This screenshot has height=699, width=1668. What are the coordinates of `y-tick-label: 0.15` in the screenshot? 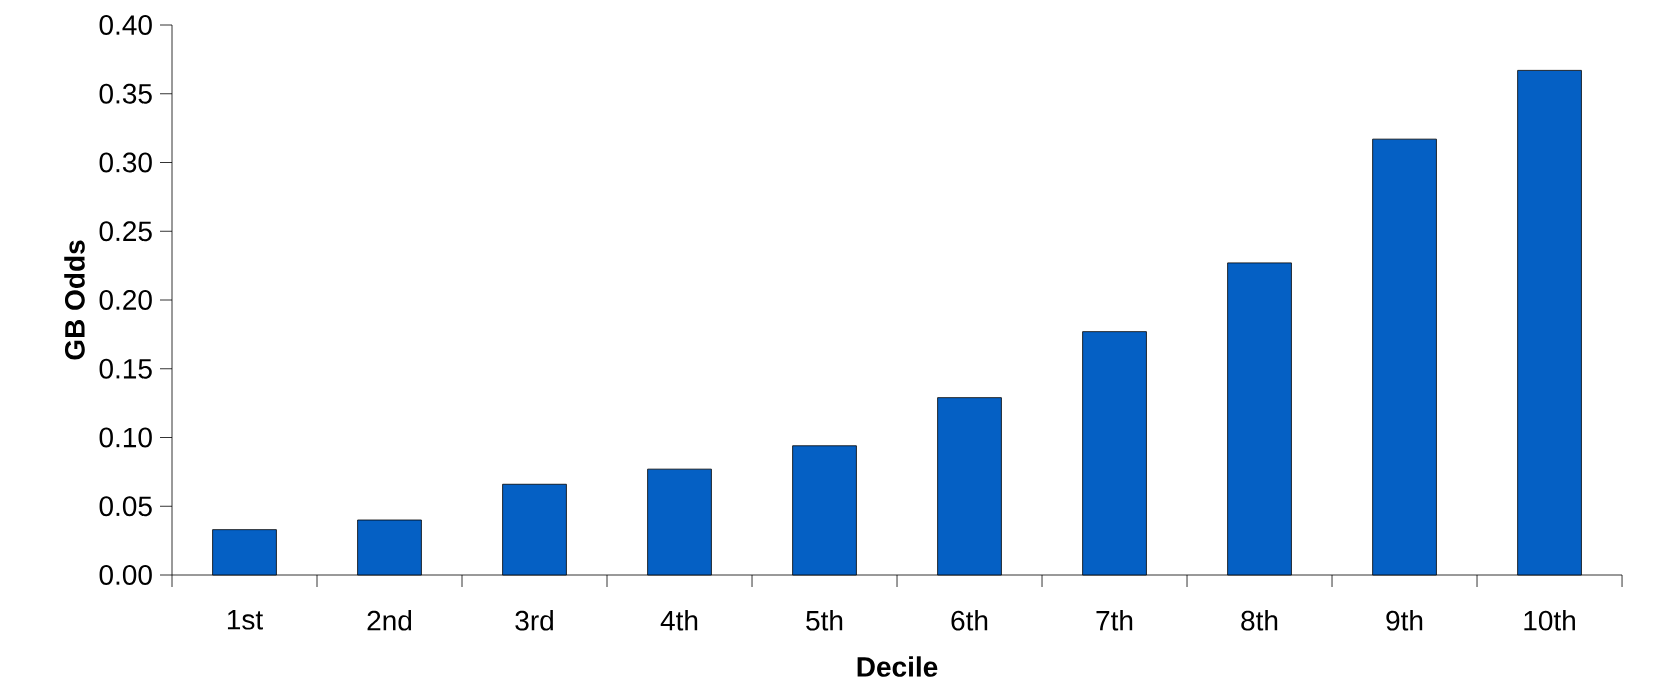 It's located at (125, 368).